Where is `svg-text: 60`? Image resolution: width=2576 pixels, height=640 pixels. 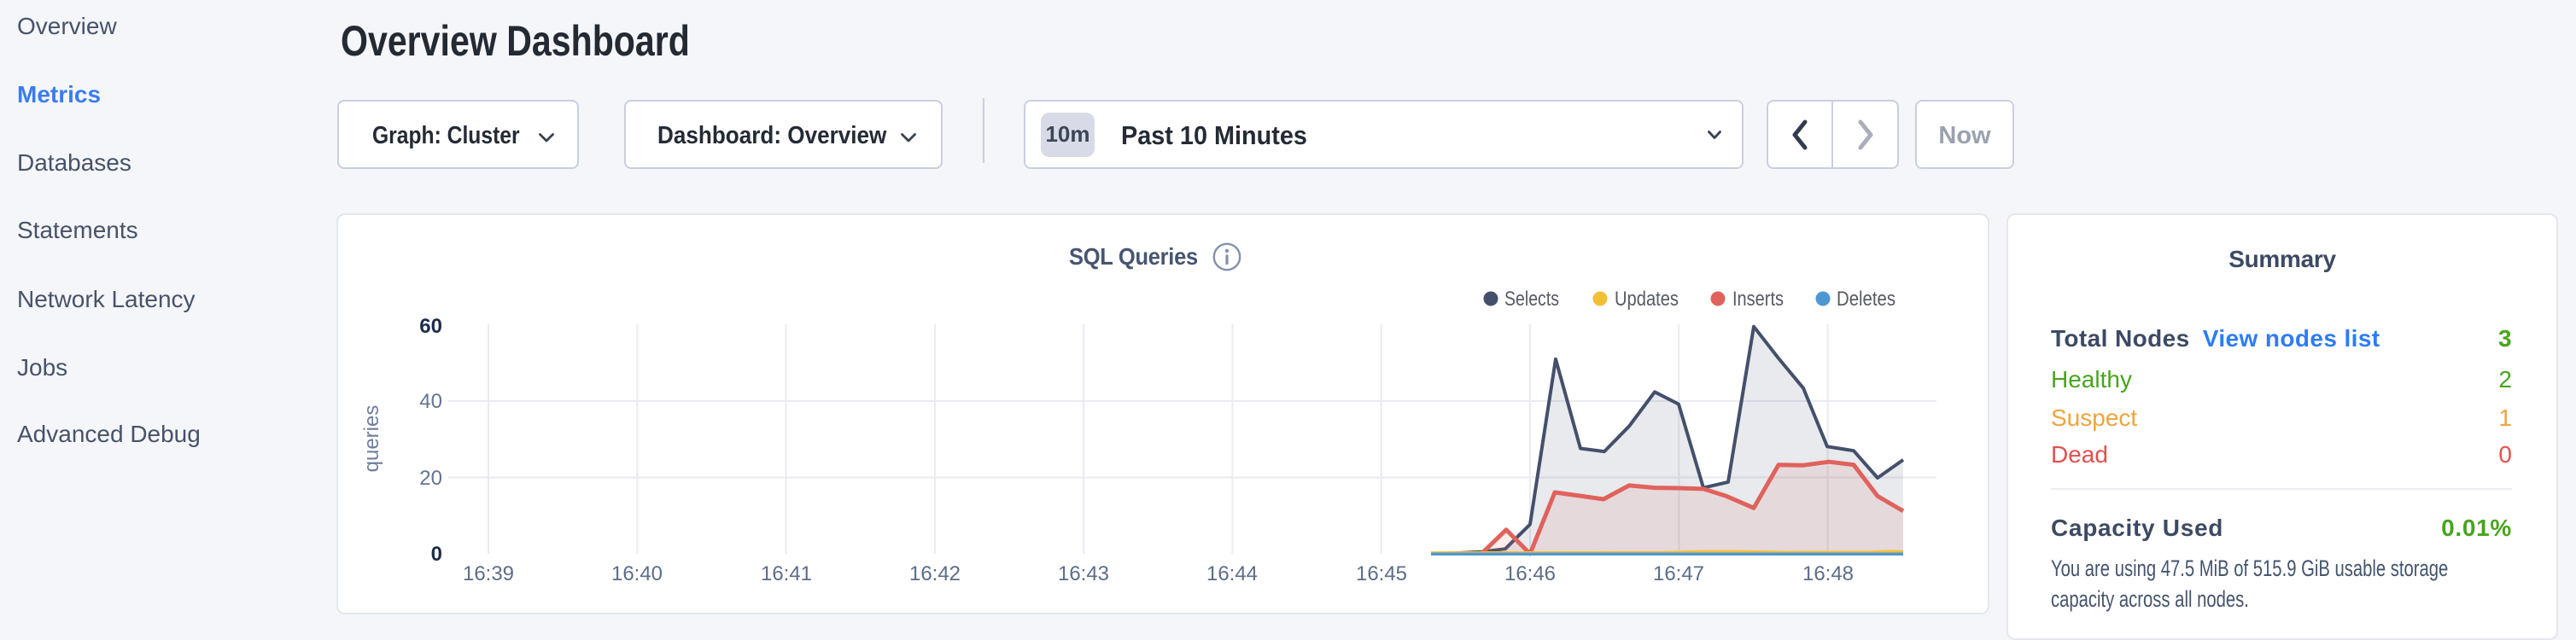 svg-text: 60 is located at coordinates (430, 326).